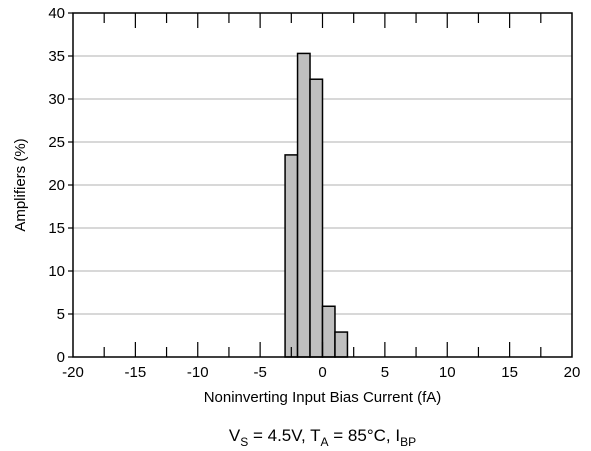  I want to click on x-tick-label: 10, so click(447, 372).